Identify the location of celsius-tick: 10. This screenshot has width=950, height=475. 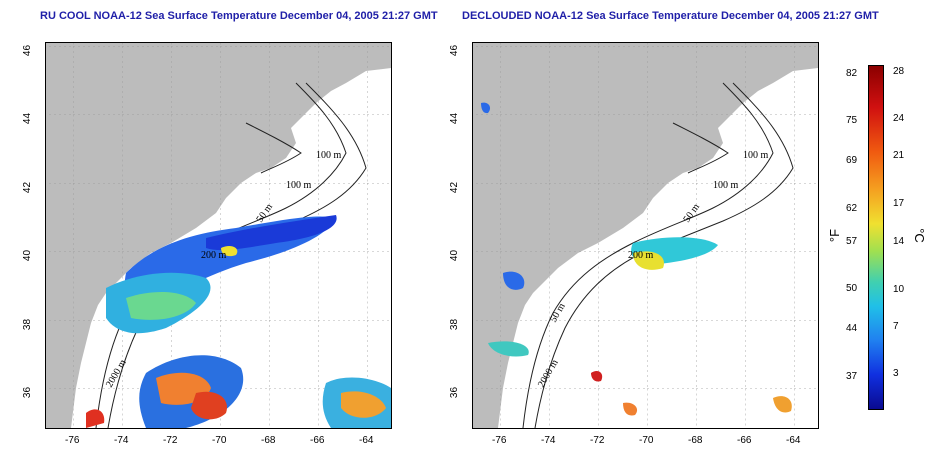
(899, 289).